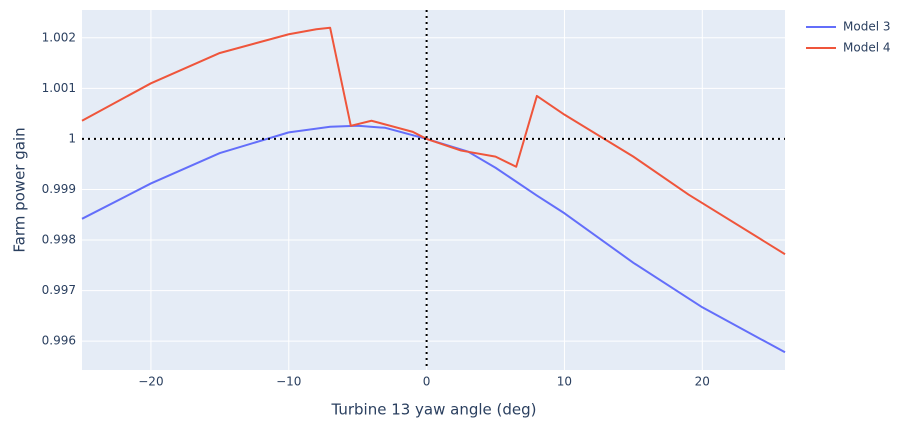 Image resolution: width=897 pixels, height=429 pixels. What do you see at coordinates (59, 88) in the screenshot?
I see `y-tick-label: 1.001` at bounding box center [59, 88].